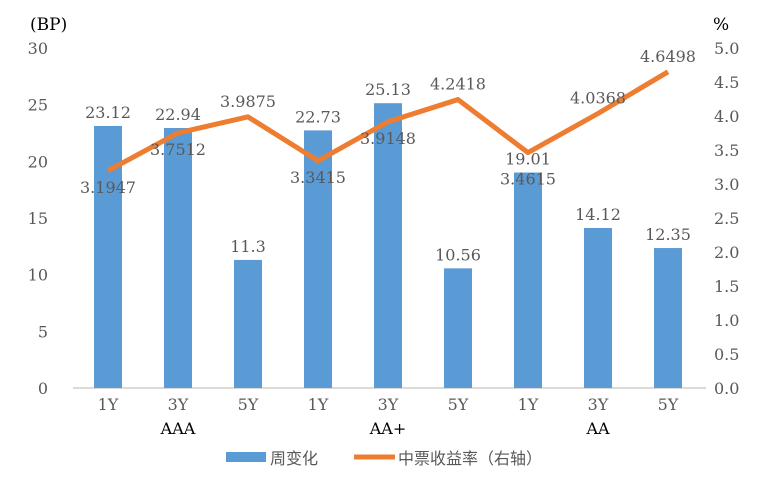 The image size is (776, 491). Describe the element at coordinates (318, 177) in the screenshot. I see `line-data-label: 3.3415` at that location.